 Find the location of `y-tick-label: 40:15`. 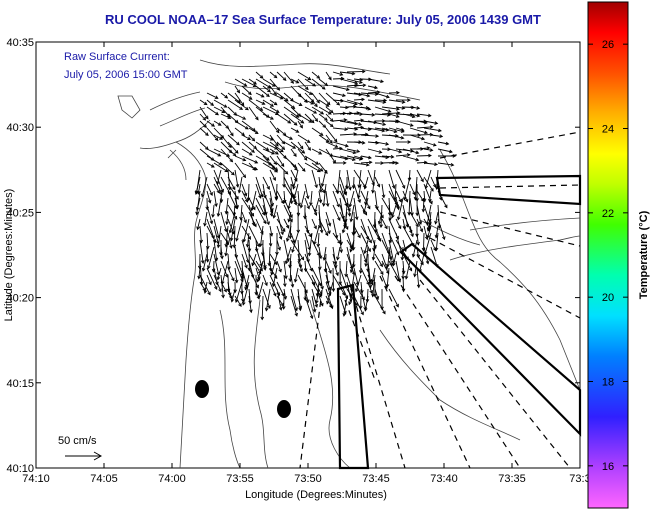

y-tick-label: 40:15 is located at coordinates (20, 384).